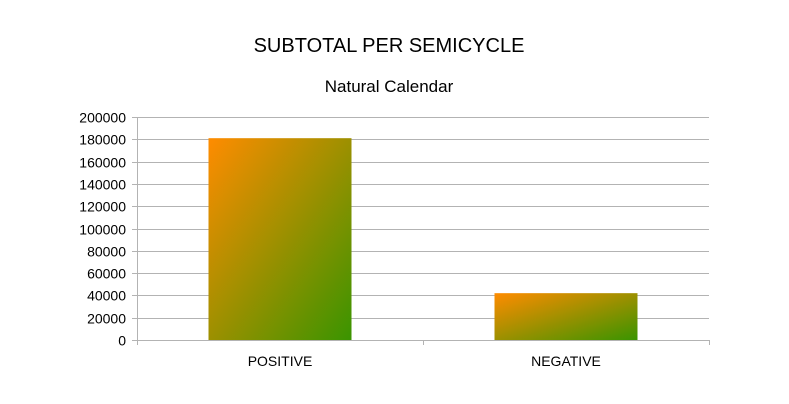 The height and width of the screenshot is (404, 789). What do you see at coordinates (106, 274) in the screenshot?
I see `y-tick-label: 60000` at bounding box center [106, 274].